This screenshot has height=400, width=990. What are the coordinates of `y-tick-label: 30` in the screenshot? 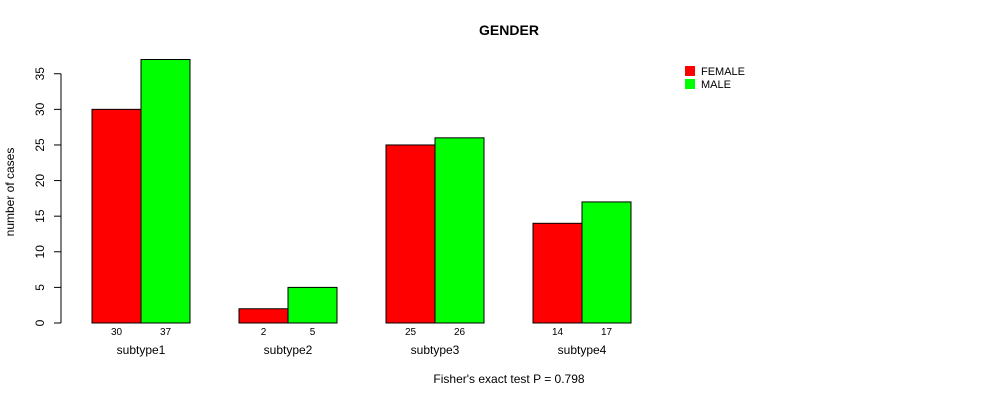 It's located at (40, 109).